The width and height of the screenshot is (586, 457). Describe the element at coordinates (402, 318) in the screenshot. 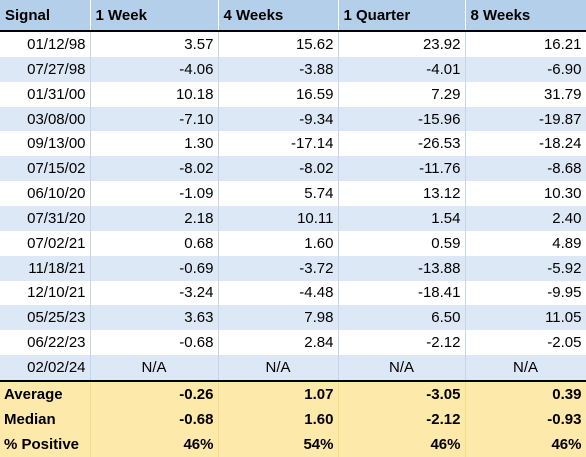

I see `return-cell: 6.50` at that location.